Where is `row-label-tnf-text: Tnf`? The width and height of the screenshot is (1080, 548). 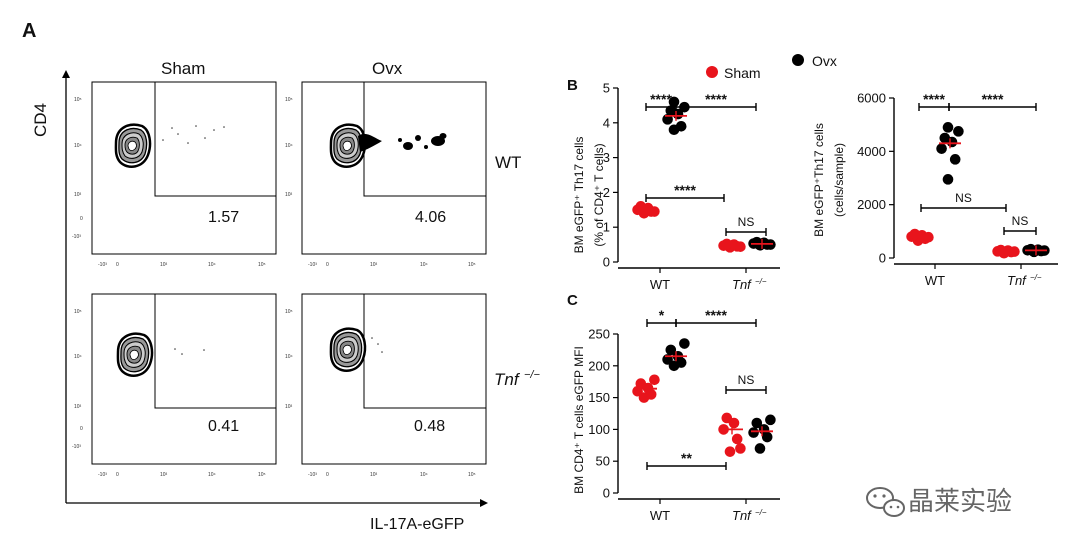 row-label-tnf-text: Tnf is located at coordinates (507, 379).